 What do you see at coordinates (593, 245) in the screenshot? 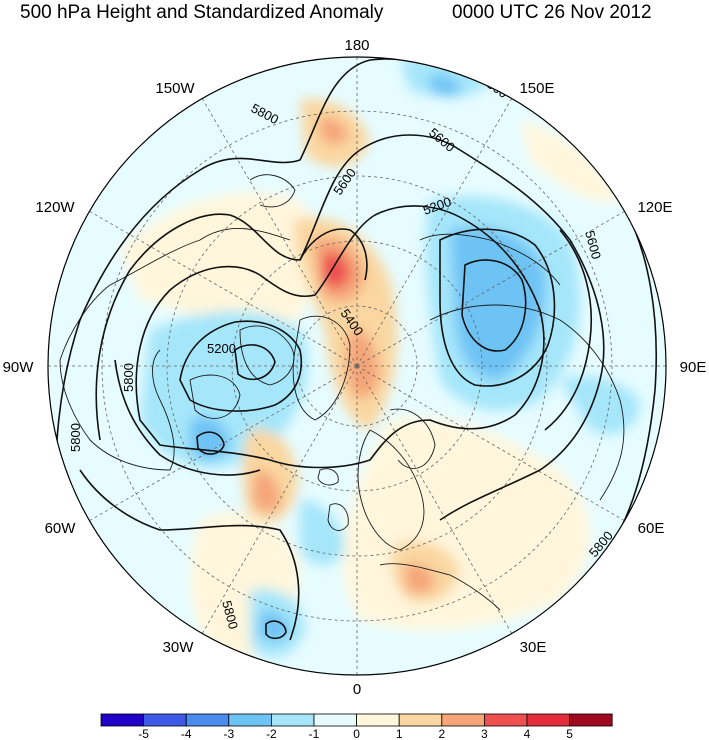
I see `contour-label: 5600` at bounding box center [593, 245].